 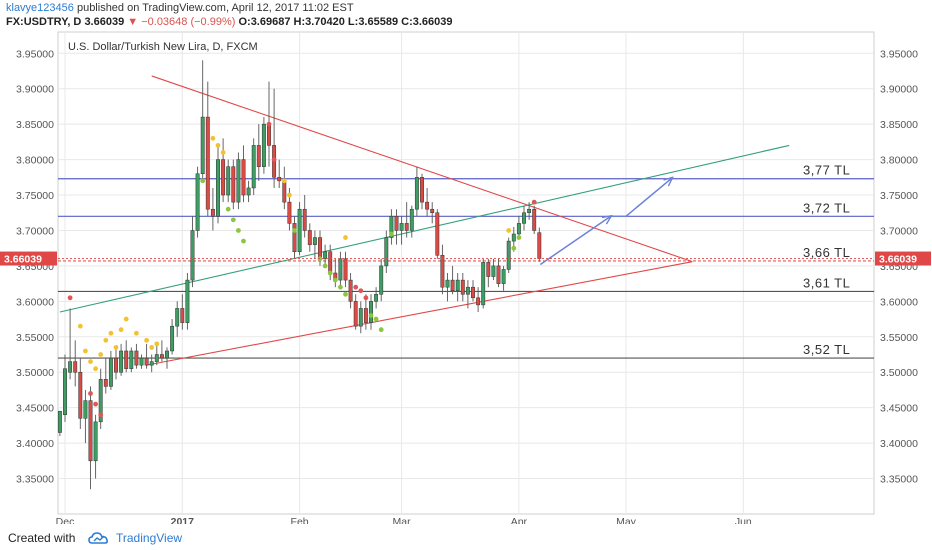 I want to click on level-label: 3,72 TL, so click(x=826, y=207).